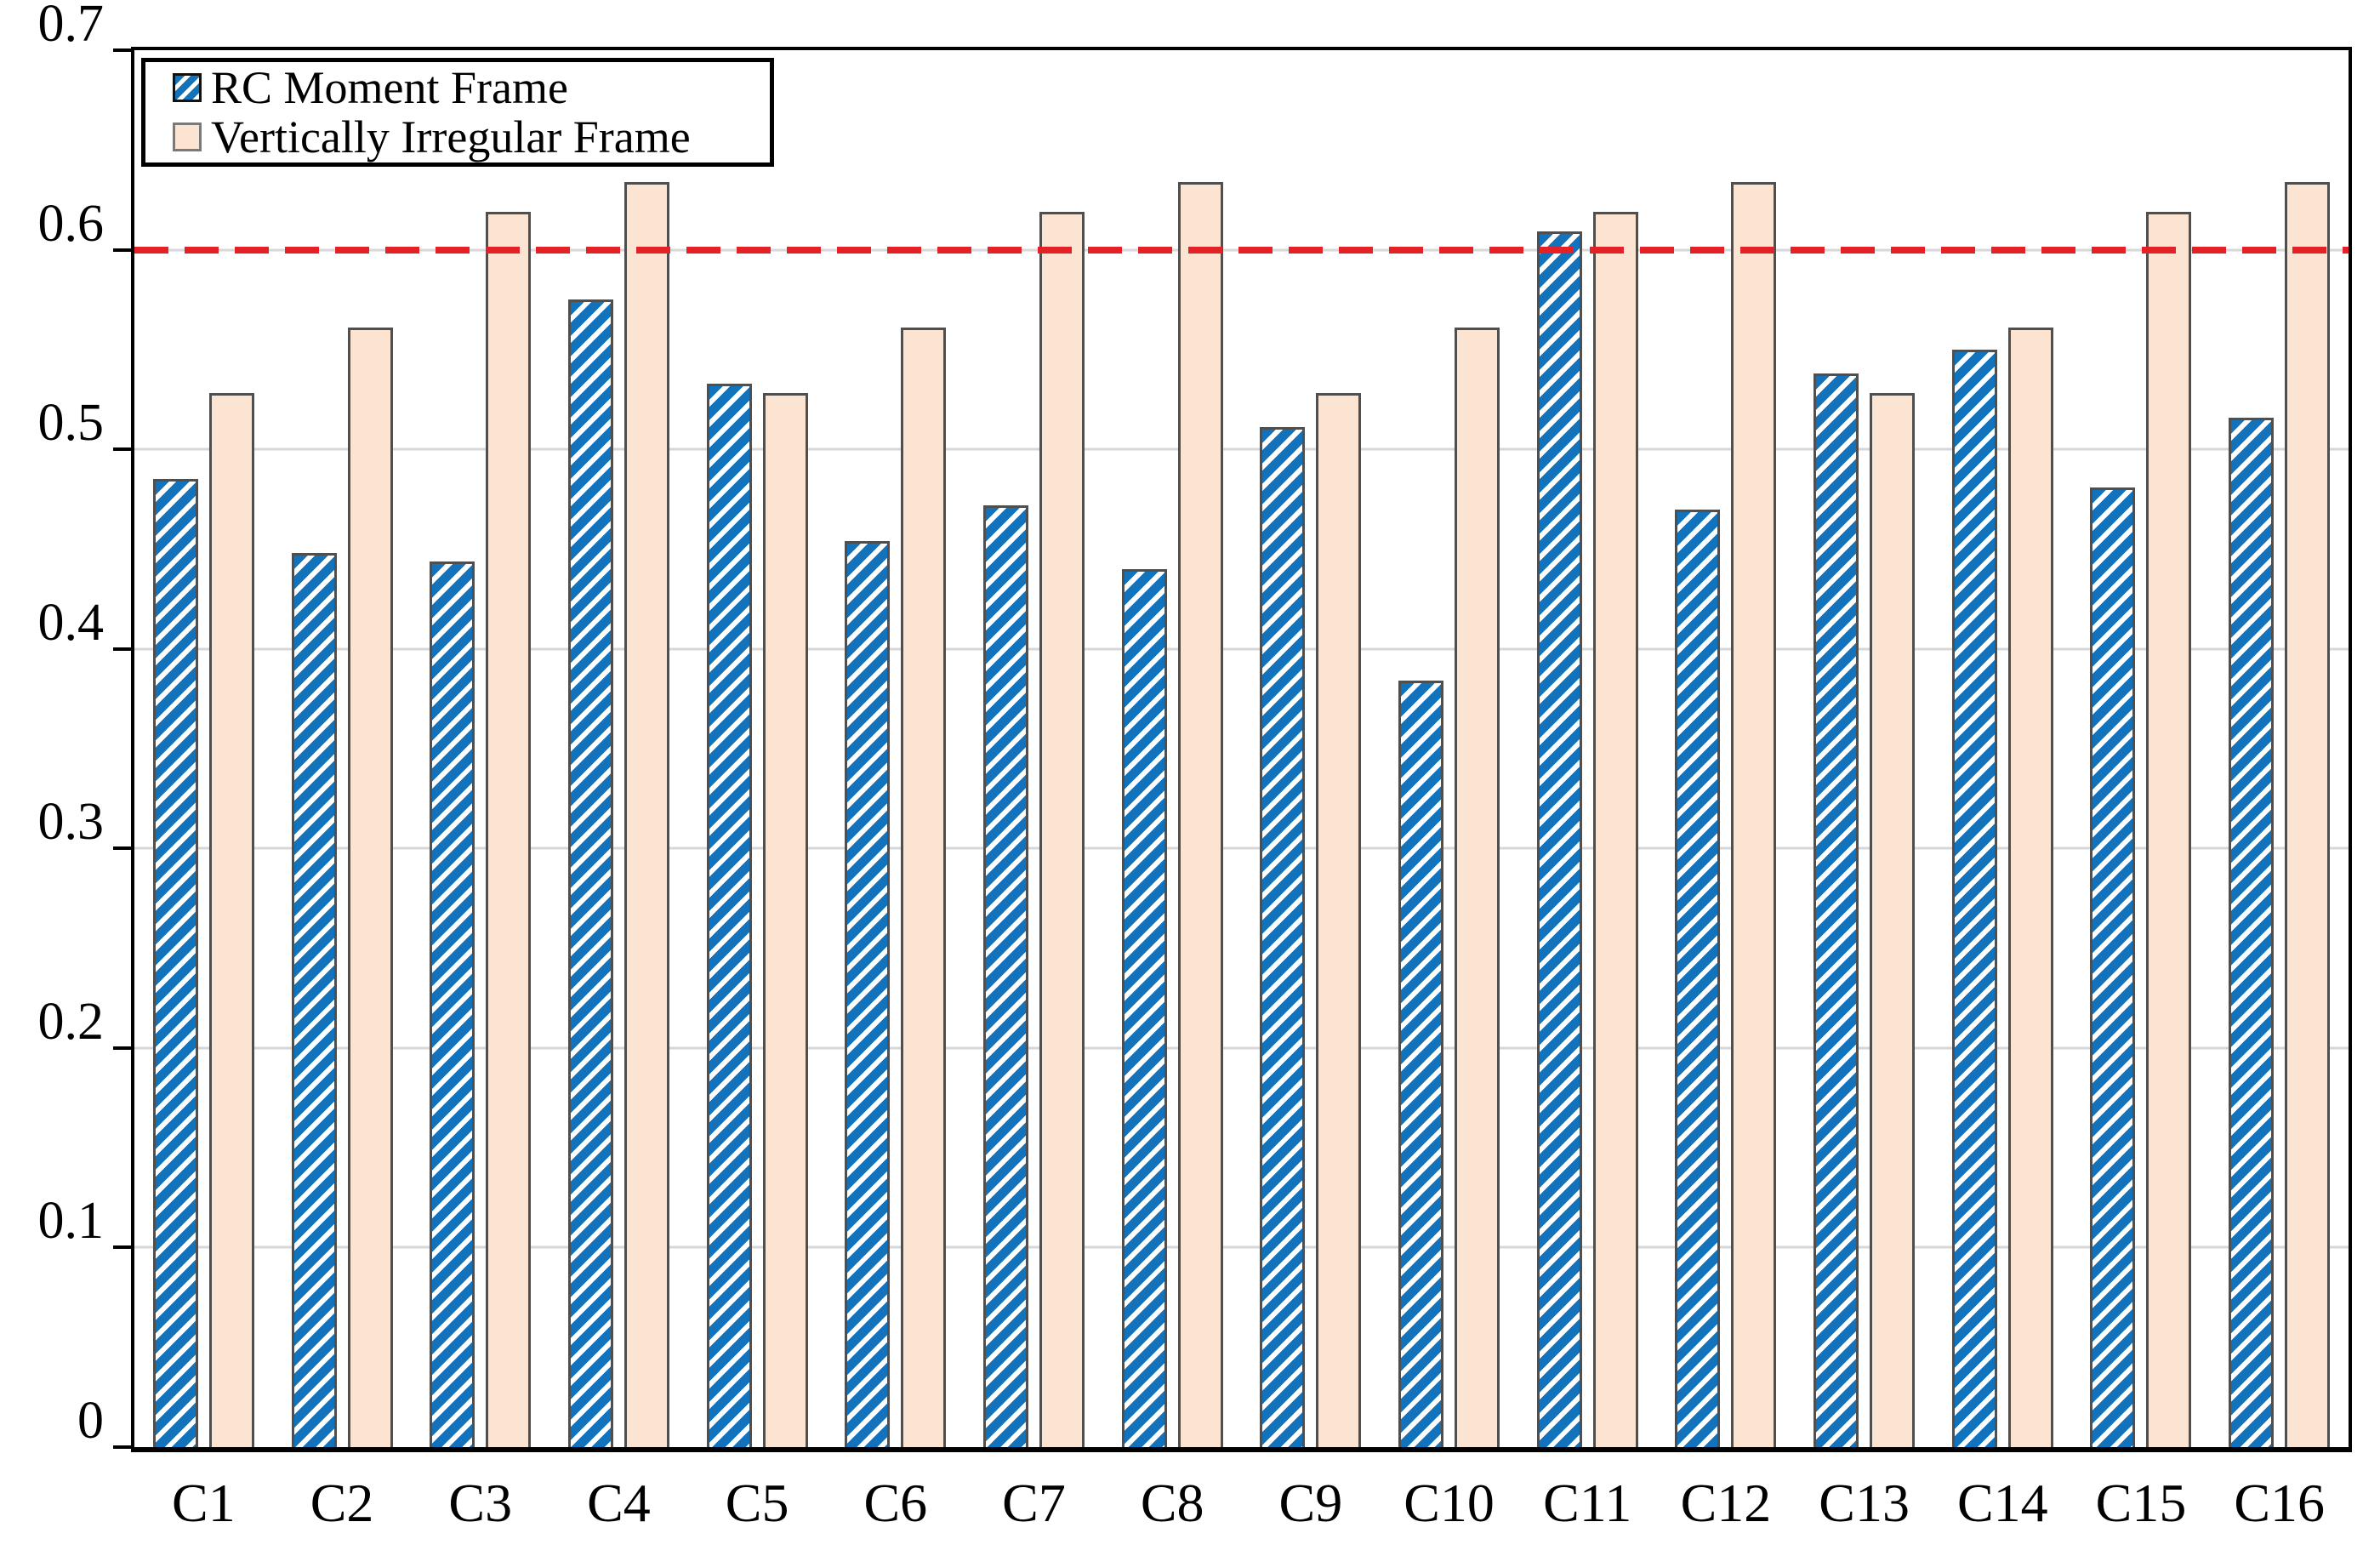 The width and height of the screenshot is (2380, 1556). I want to click on bar-C6-vertically-irregular-frame, so click(924, 887).